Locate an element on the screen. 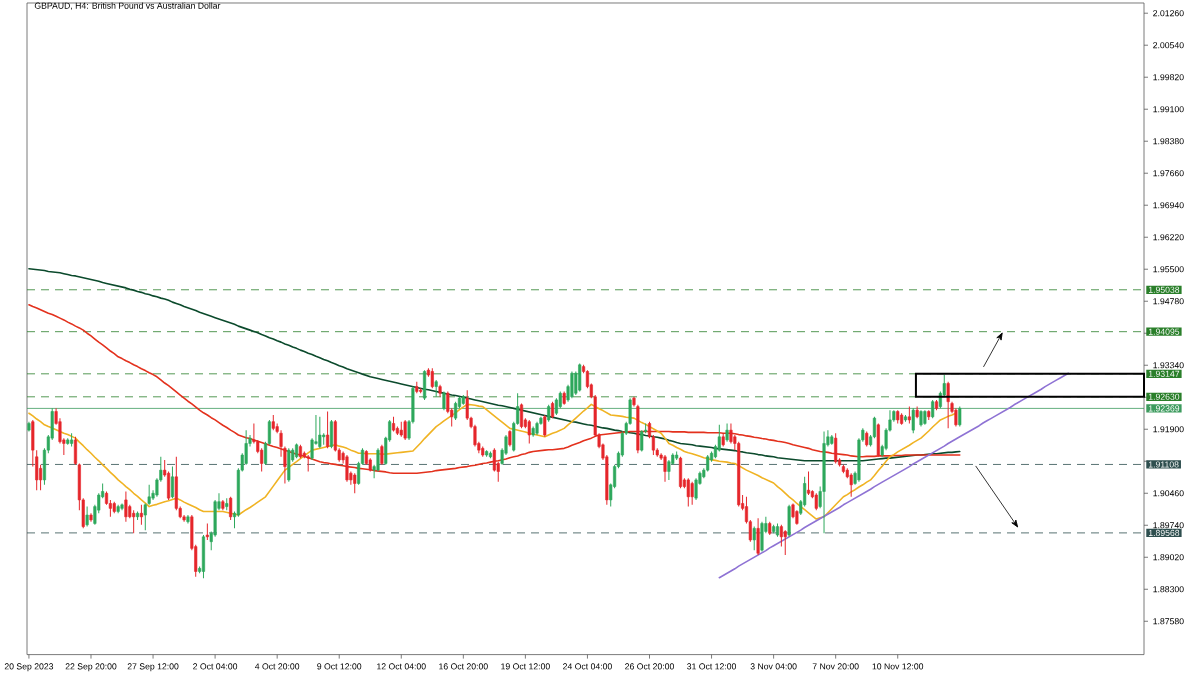  chart-title: GBPAUD, H4: British Pound vs Australian Dollar is located at coordinates (127, 6).